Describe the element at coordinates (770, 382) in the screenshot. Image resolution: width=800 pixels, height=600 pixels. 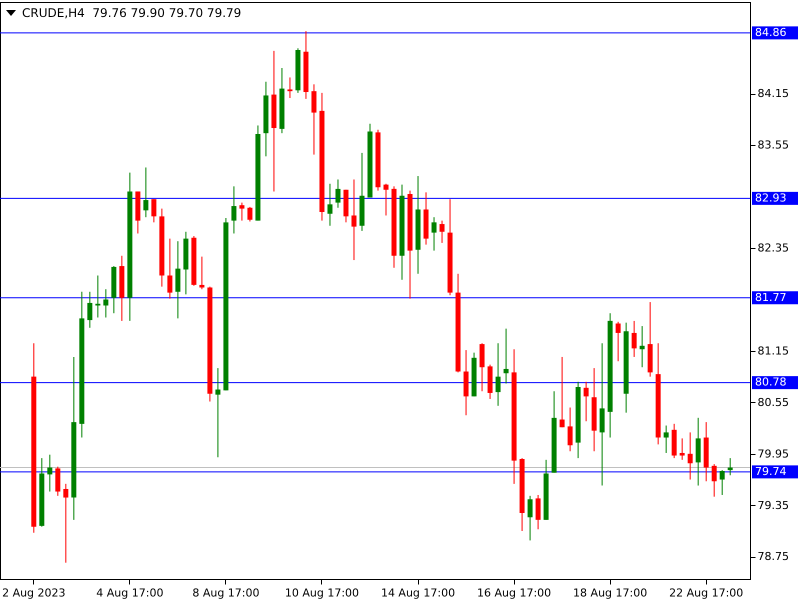
I see `ref-line-label: 80.78` at that location.